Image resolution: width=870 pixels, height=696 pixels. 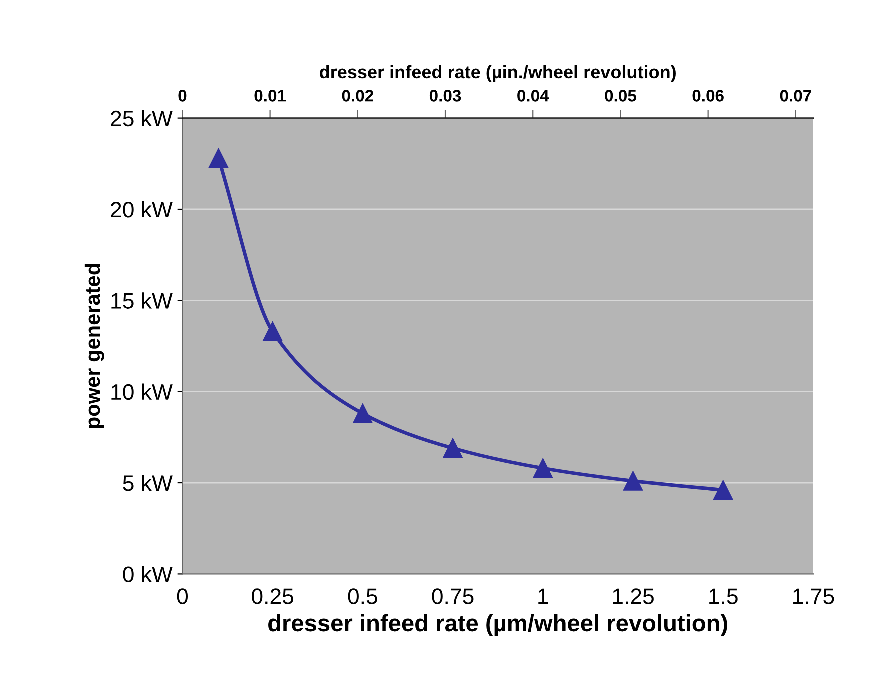 What do you see at coordinates (142, 300) in the screenshot?
I see `y-tick-label: 15 kW` at bounding box center [142, 300].